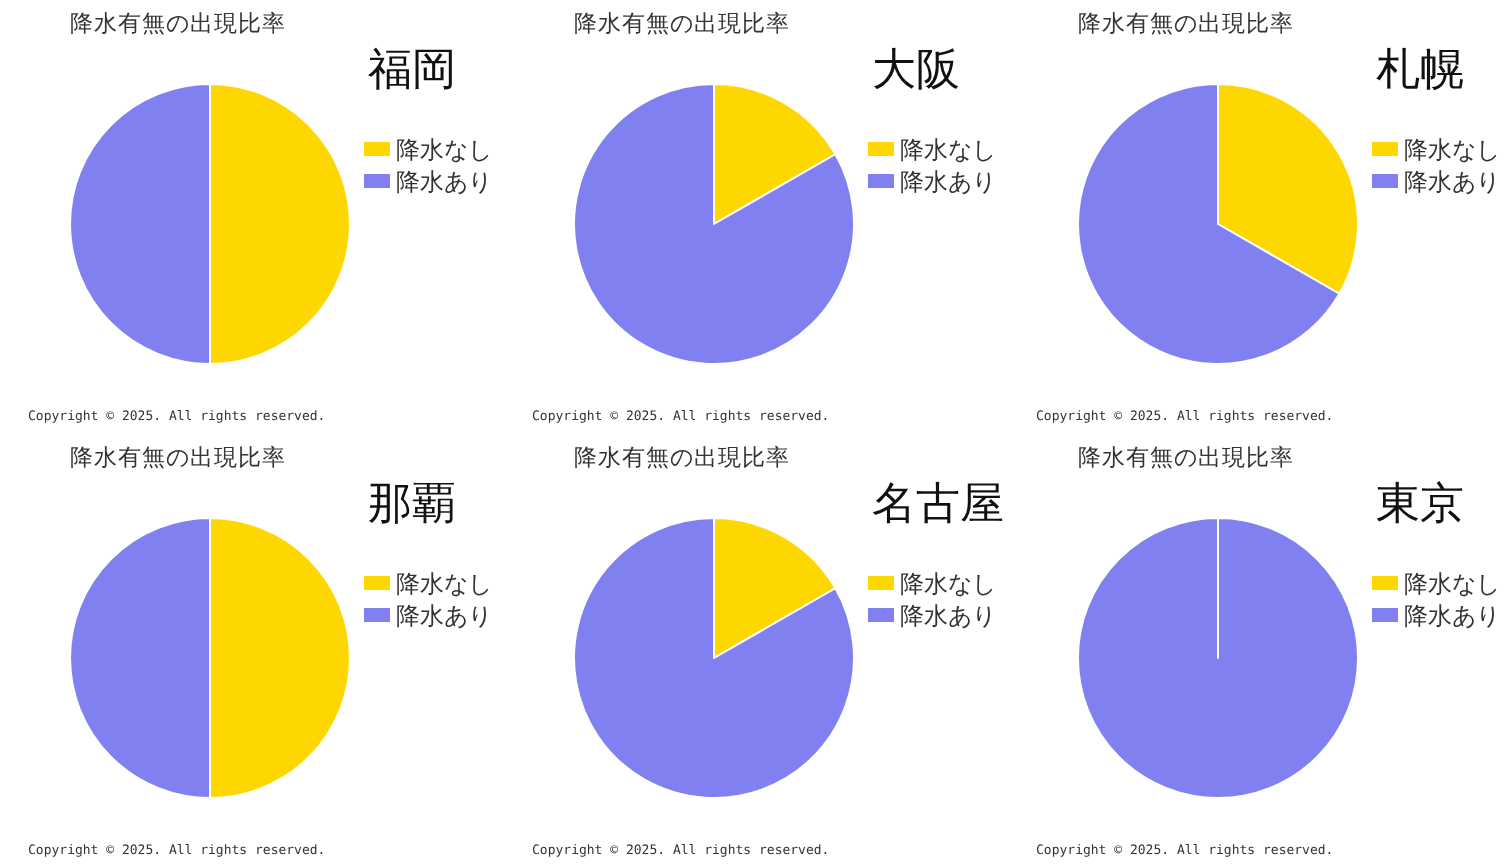 Image resolution: width=1512 pixels, height=868 pixels. What do you see at coordinates (1420, 71) in the screenshot?
I see `chart-subtitle: 札幌` at bounding box center [1420, 71].